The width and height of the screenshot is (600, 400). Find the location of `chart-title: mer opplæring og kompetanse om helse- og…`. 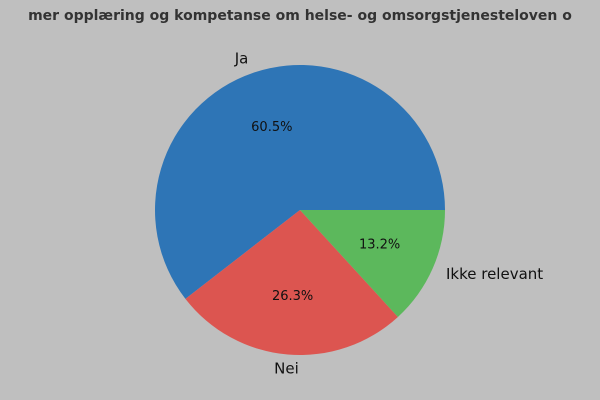

chart-title: mer opplæring og kompetanse om helse- og… is located at coordinates (300, 16).